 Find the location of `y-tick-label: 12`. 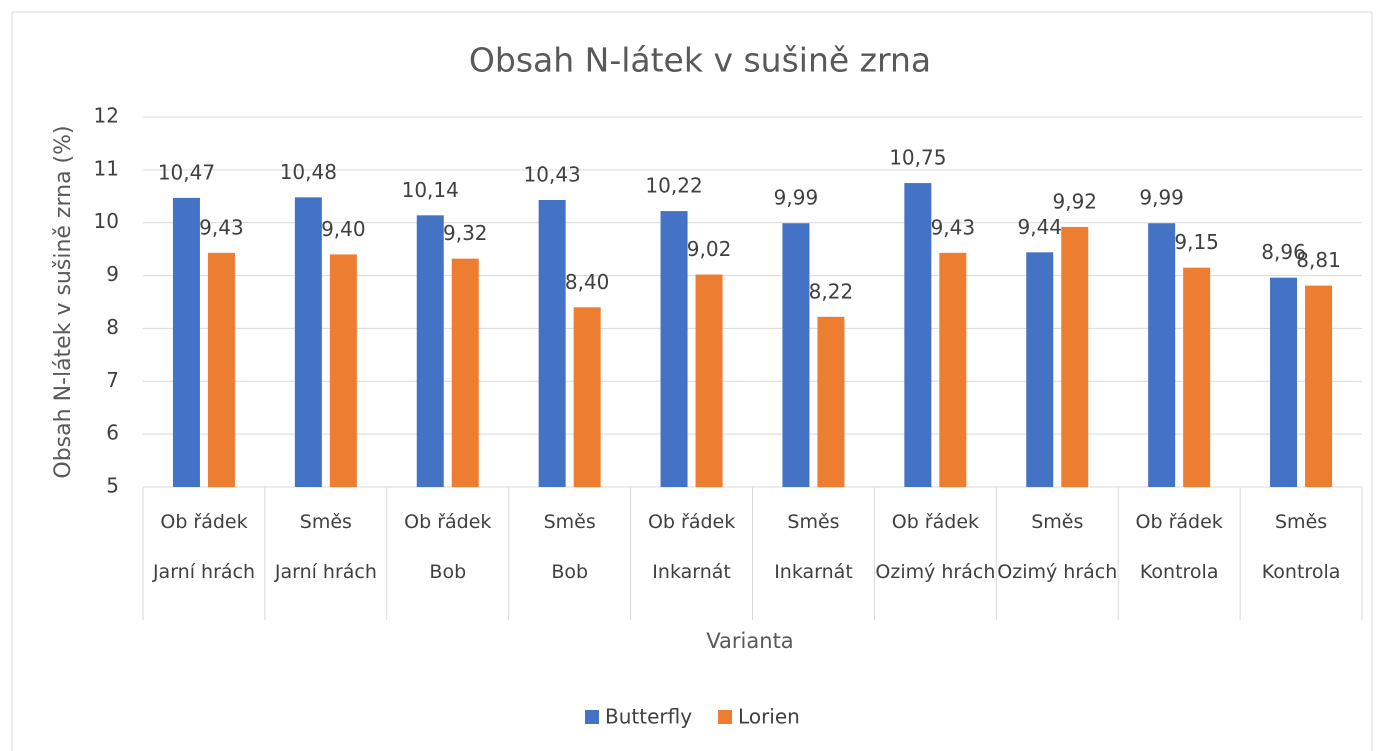

y-tick-label: 12 is located at coordinates (106, 116).